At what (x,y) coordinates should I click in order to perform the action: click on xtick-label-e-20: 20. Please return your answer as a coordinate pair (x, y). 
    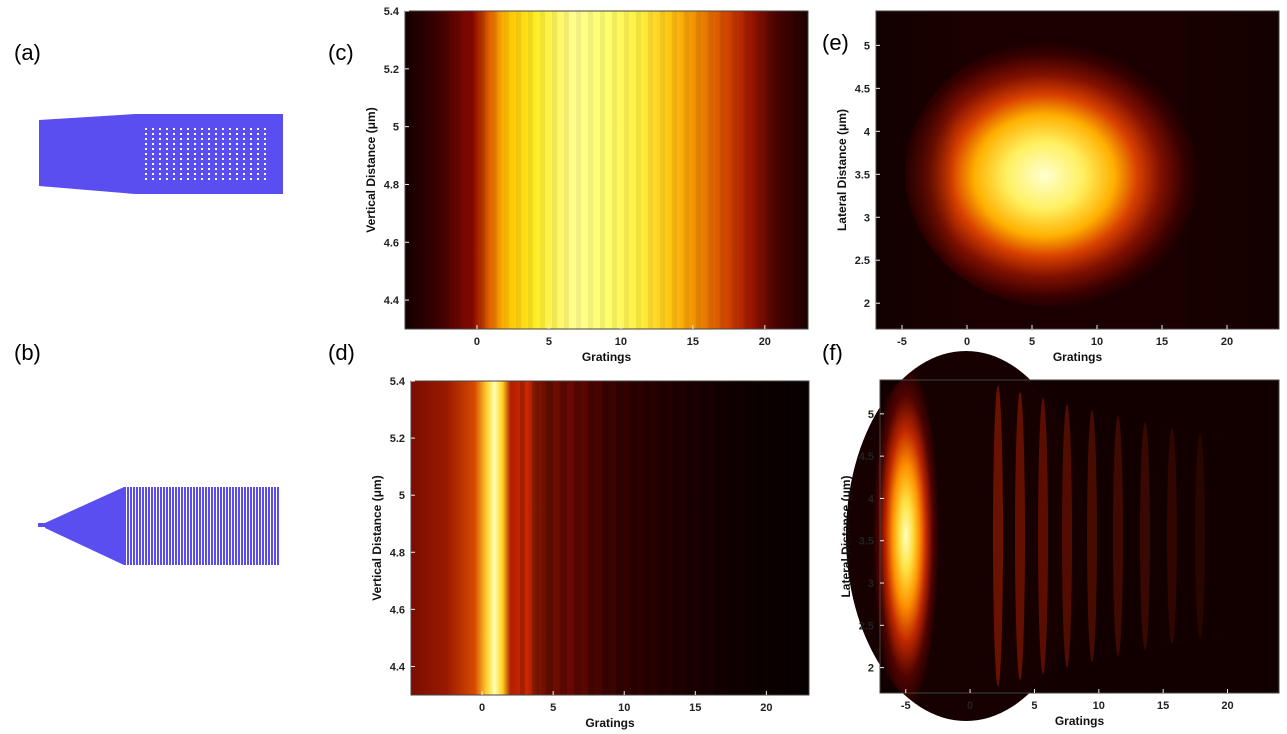
    Looking at the image, I should click on (1227, 342).